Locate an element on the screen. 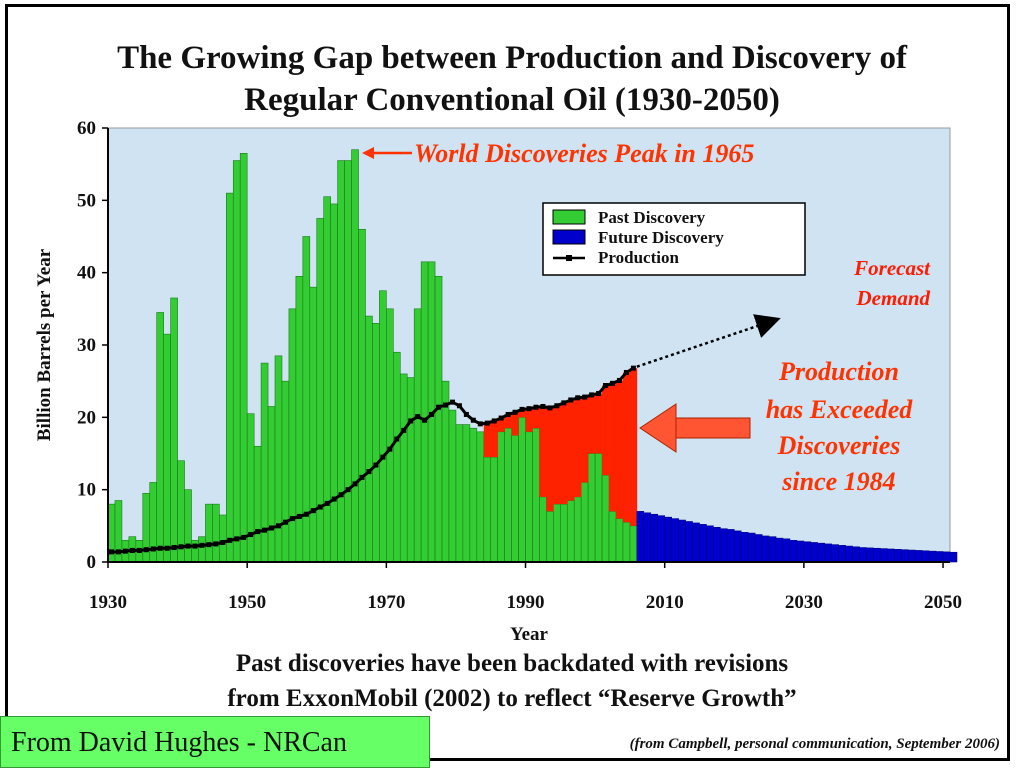 This screenshot has height=769, width=1024. future-bar-2037 is located at coordinates (856, 554).